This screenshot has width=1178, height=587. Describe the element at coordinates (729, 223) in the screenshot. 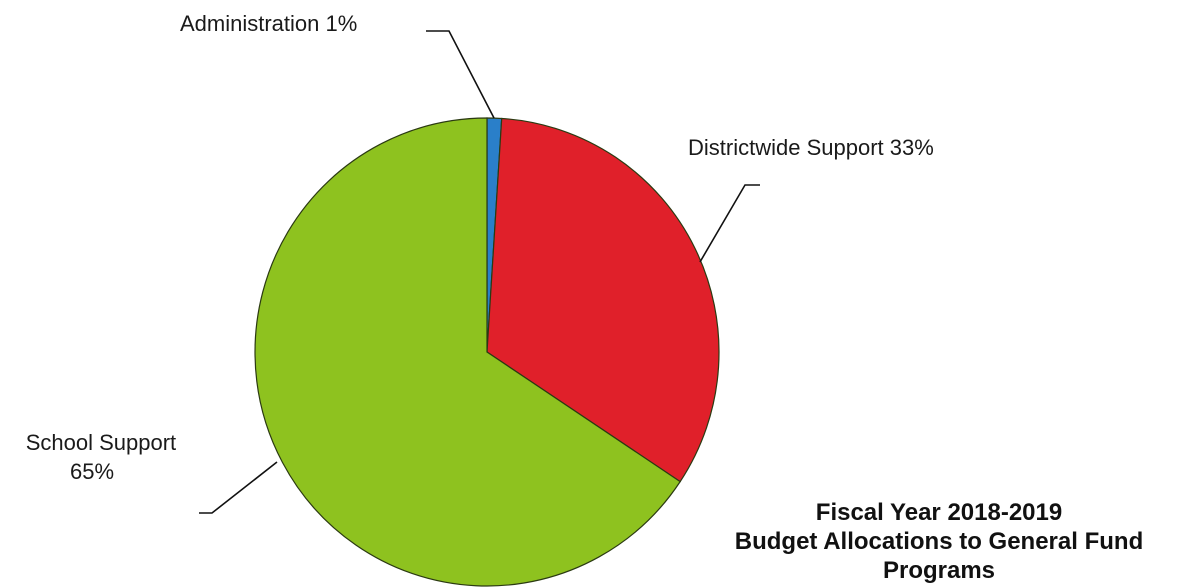

I see `leader-line-districtwide-support` at that location.